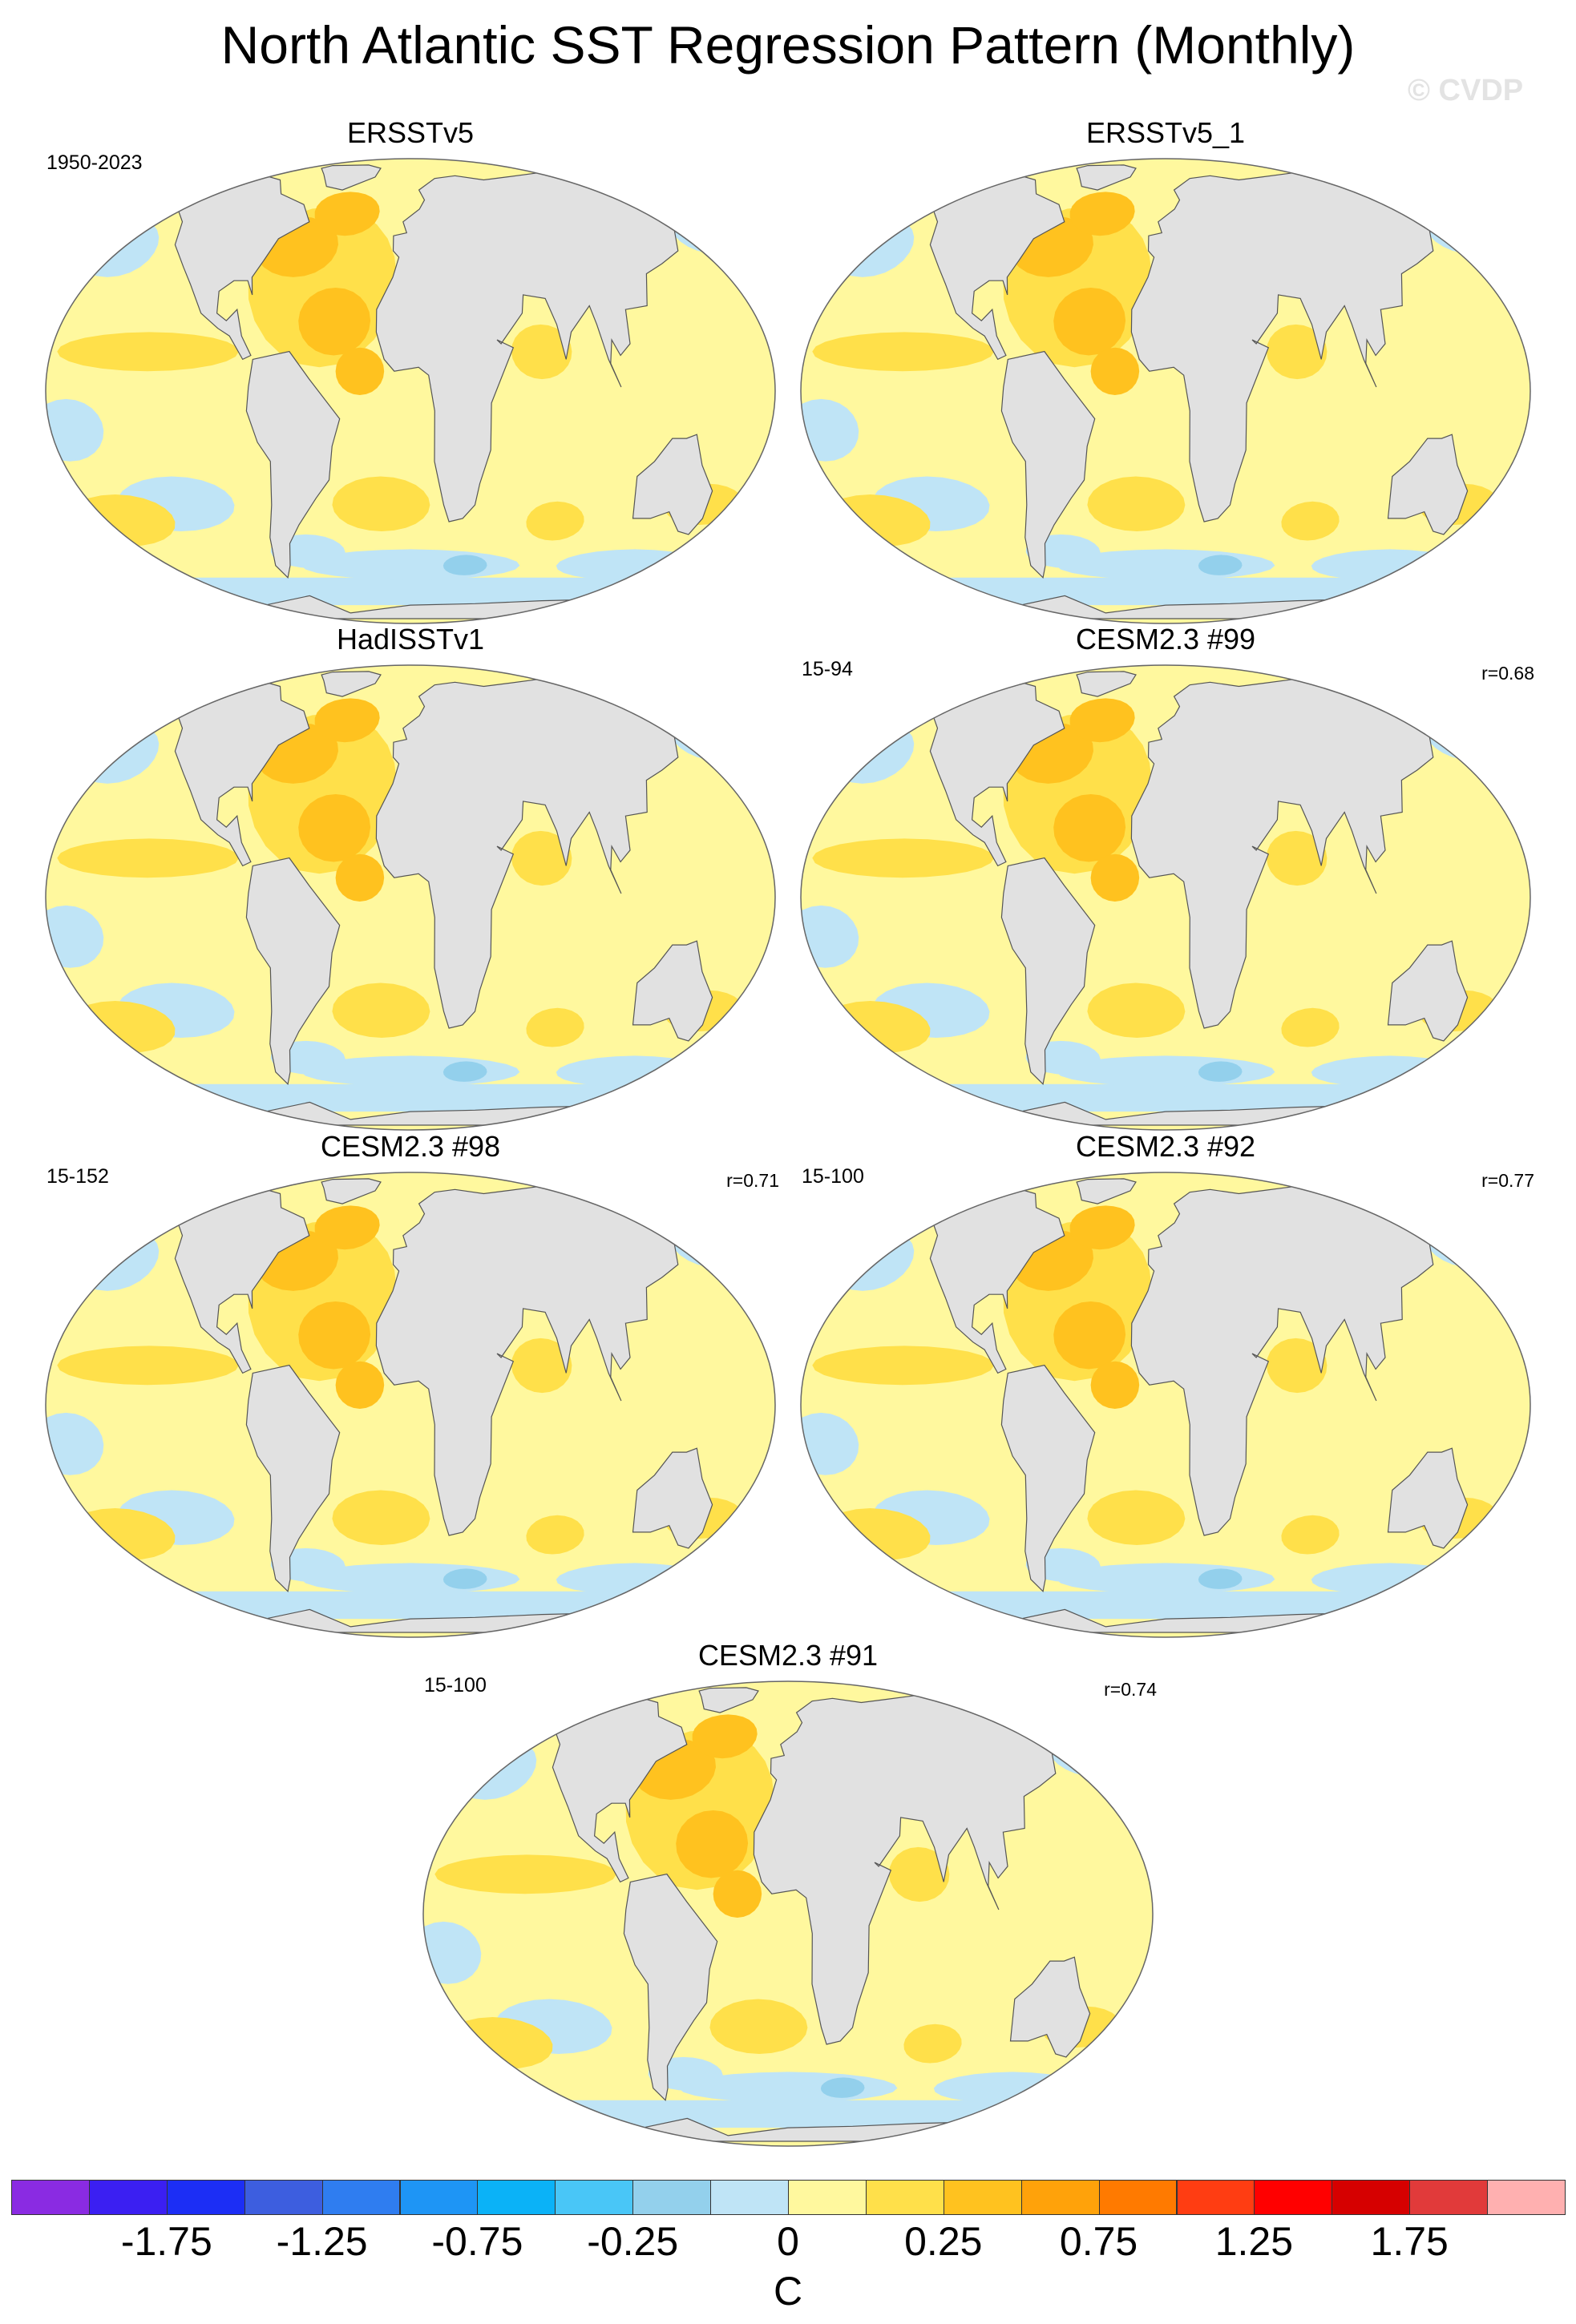 The image size is (1576, 2324). I want to click on panel-title: CESM2.3 #91, so click(788, 1655).